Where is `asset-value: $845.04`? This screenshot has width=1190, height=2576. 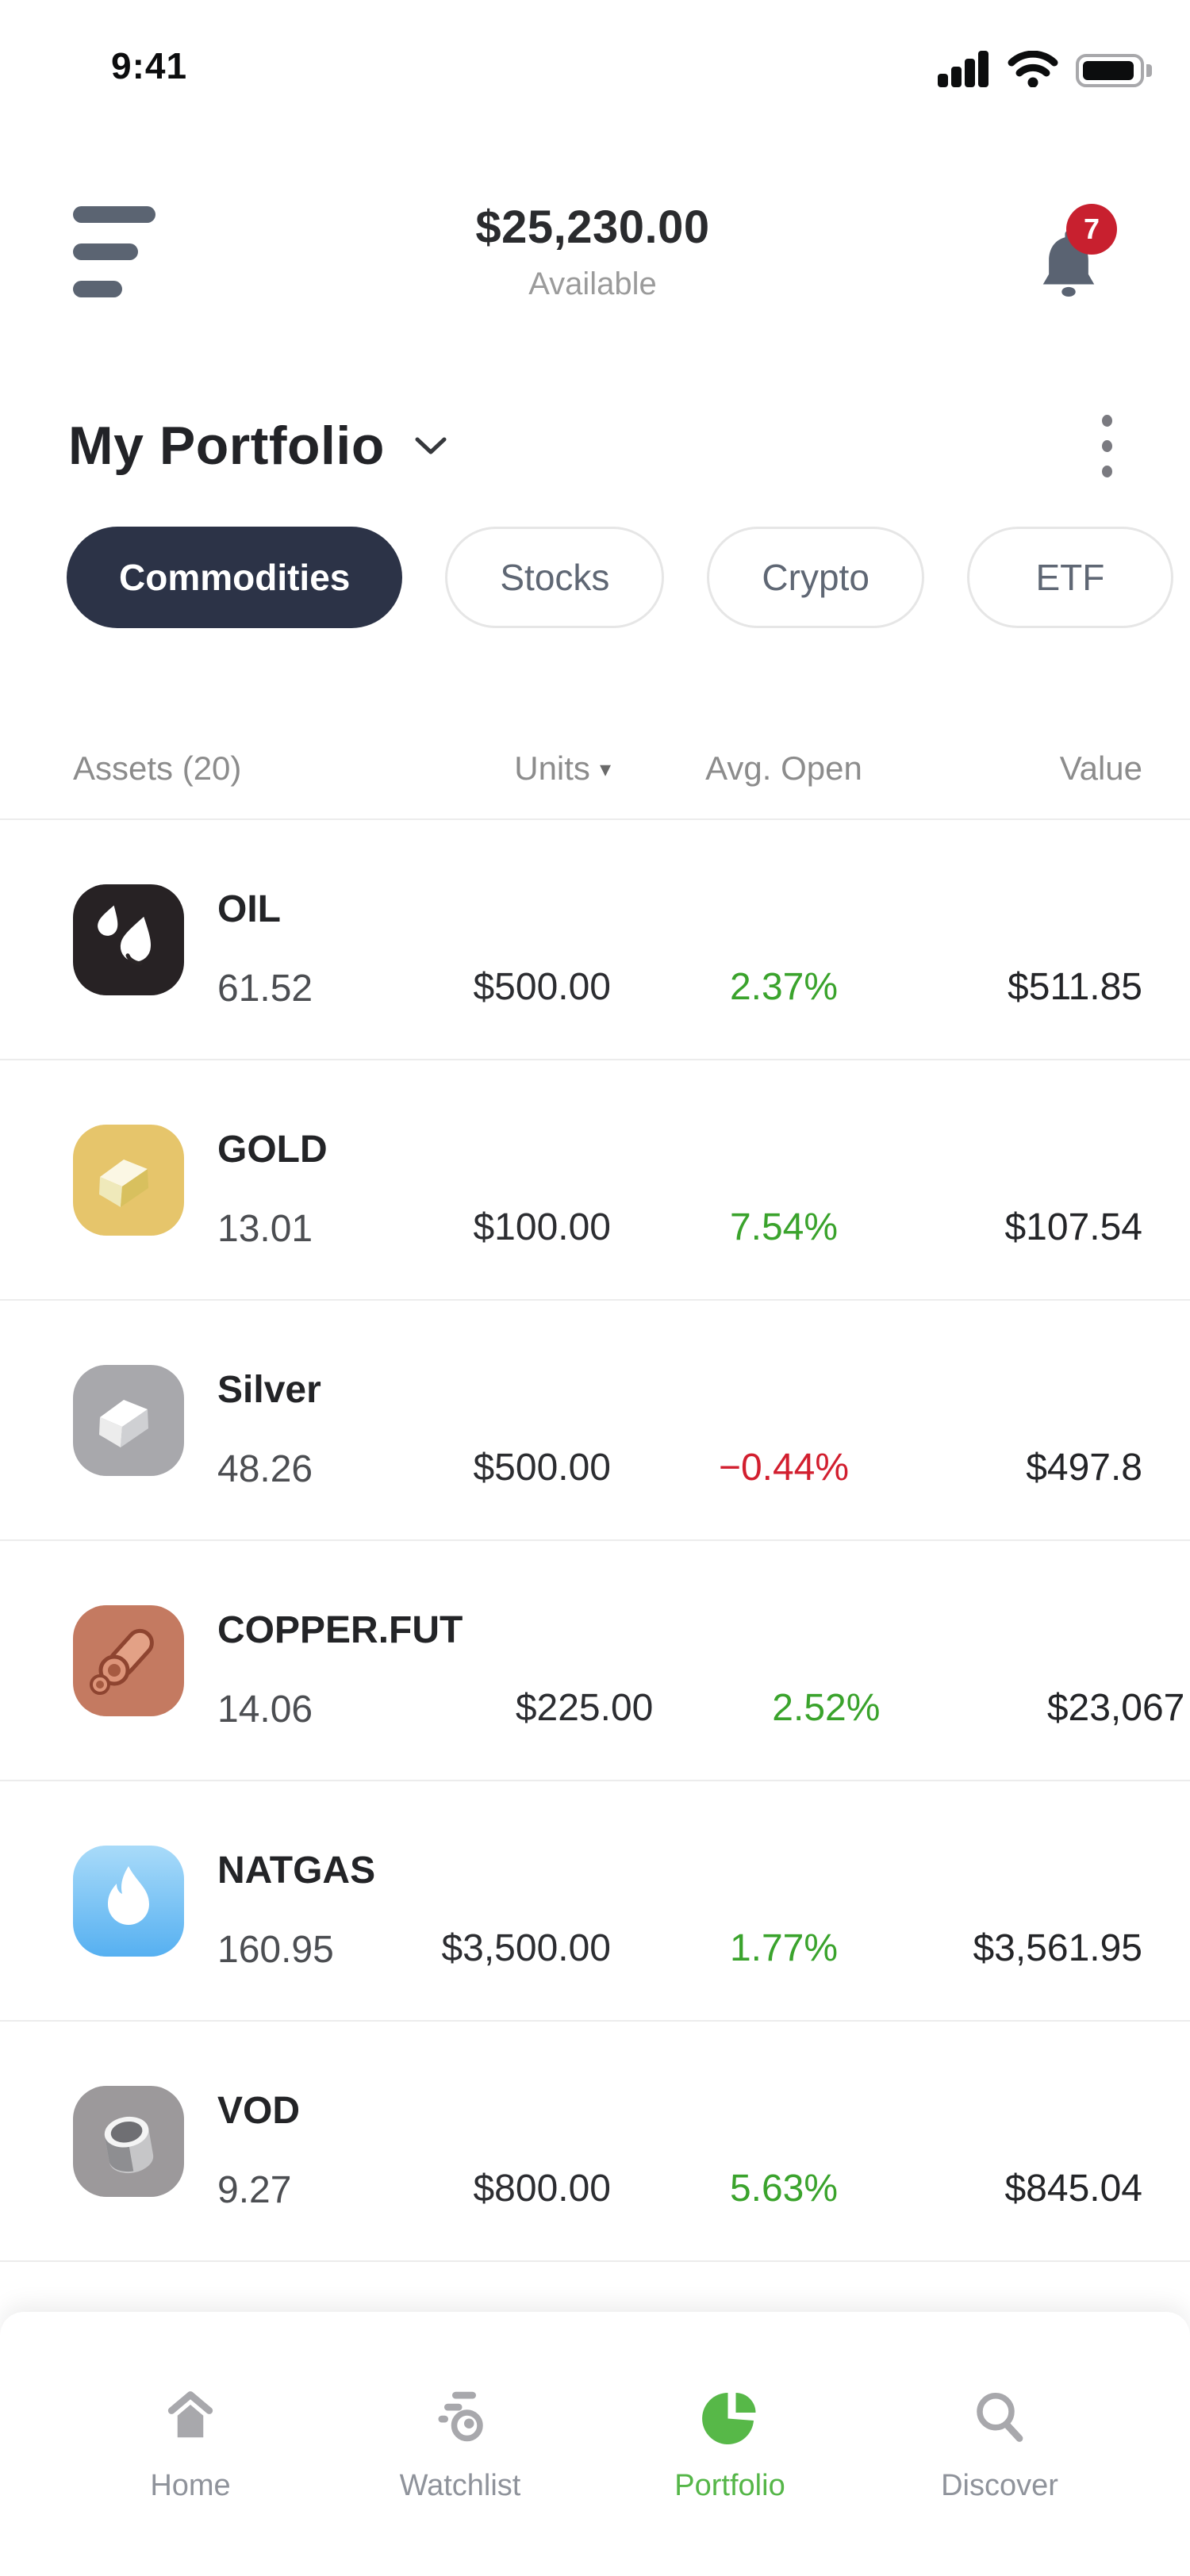
asset-value: $845.04 is located at coordinates (1073, 2188).